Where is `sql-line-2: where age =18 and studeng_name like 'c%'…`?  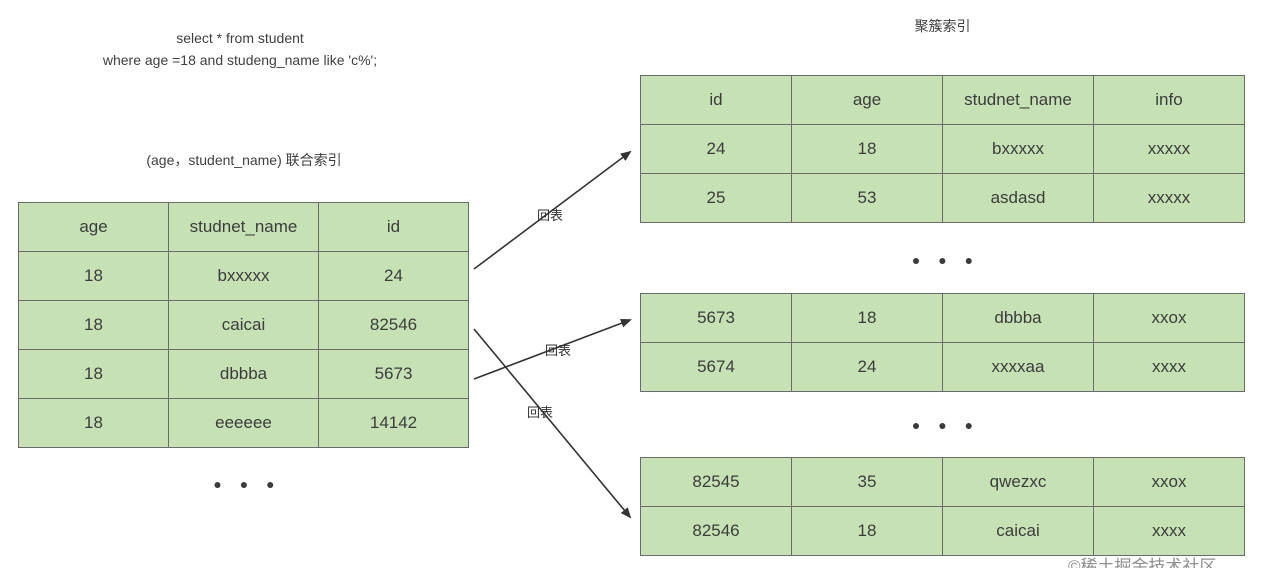 sql-line-2: where age =18 and studeng_name like 'c%'… is located at coordinates (240, 59).